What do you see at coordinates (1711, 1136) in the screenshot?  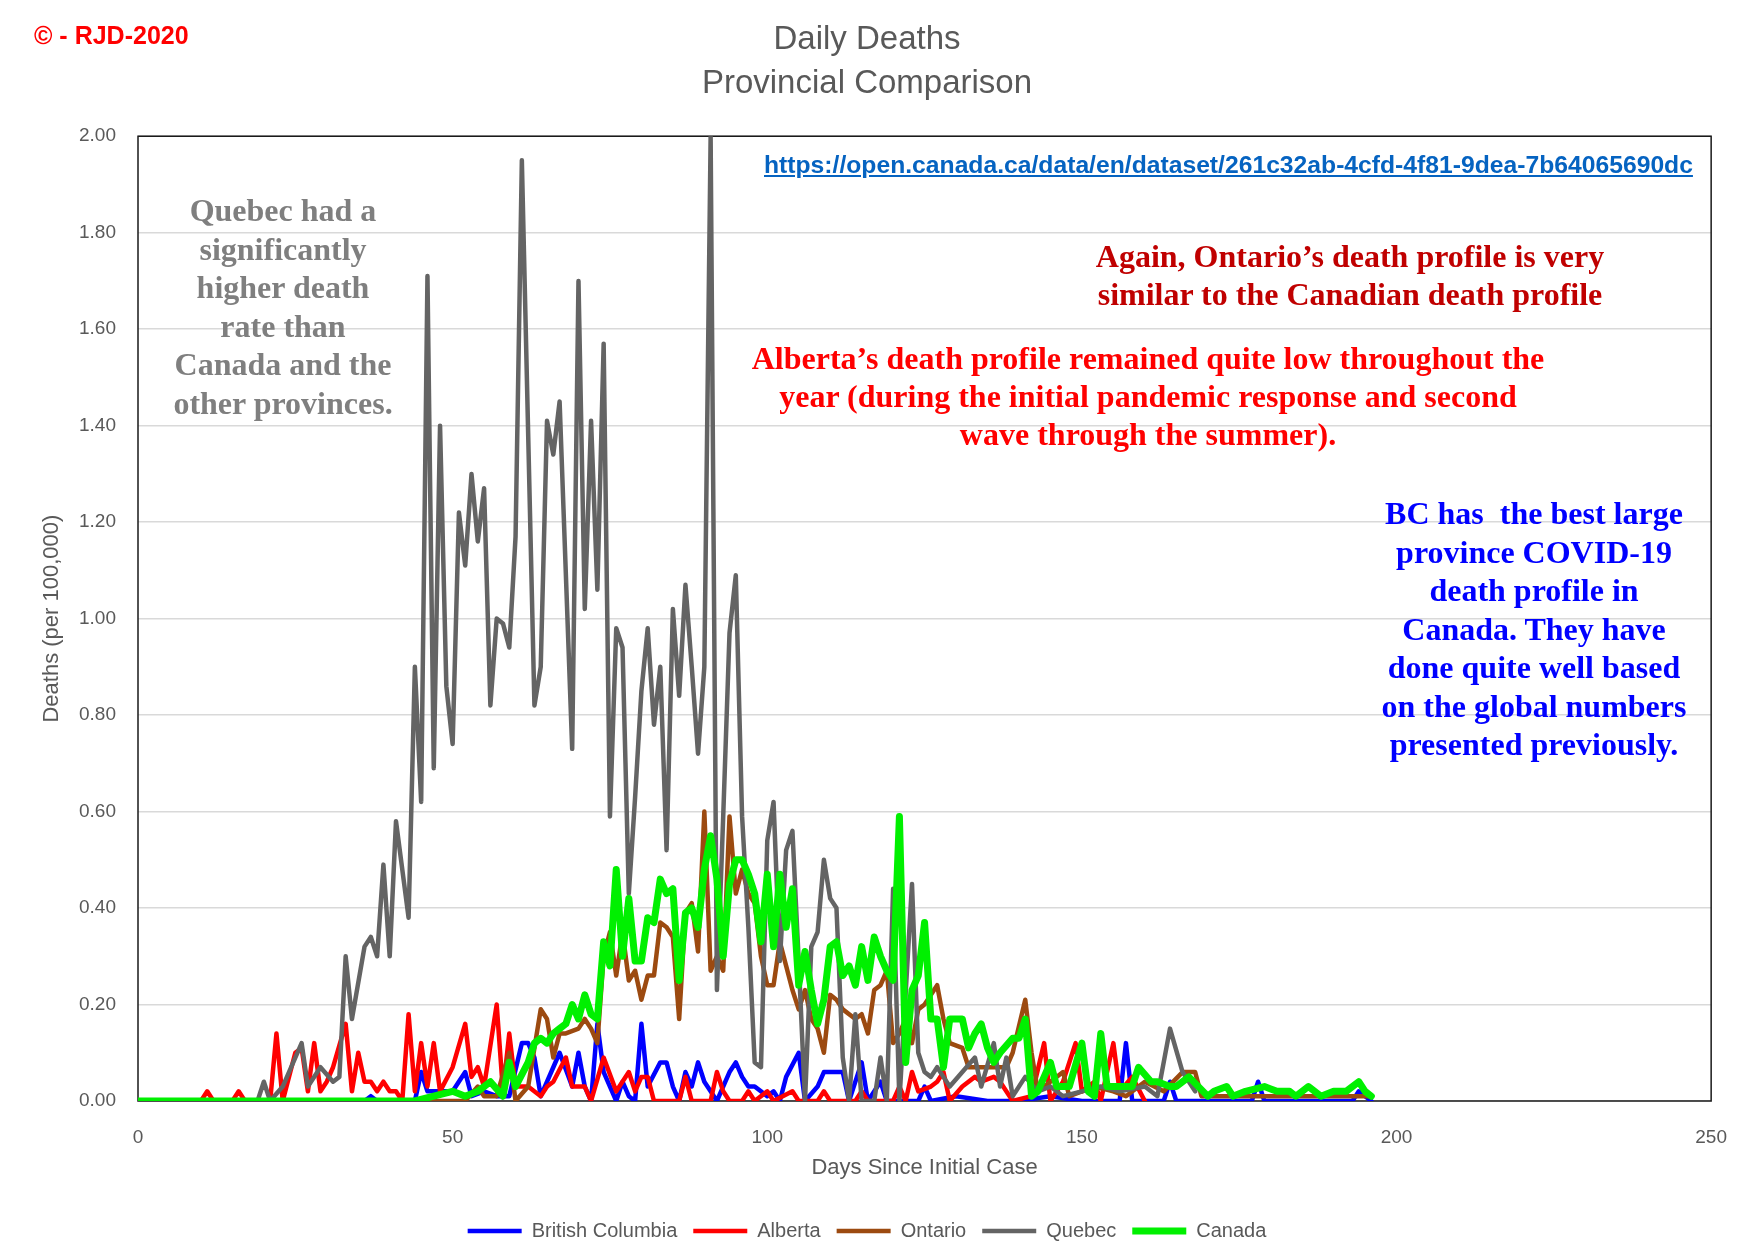 I see `x-tick-label: 250` at bounding box center [1711, 1136].